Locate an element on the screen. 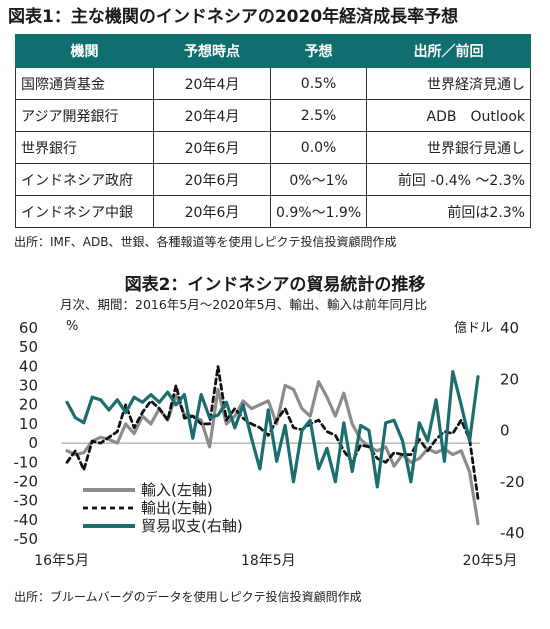  cell-forecast: 2.5% is located at coordinates (318, 115).